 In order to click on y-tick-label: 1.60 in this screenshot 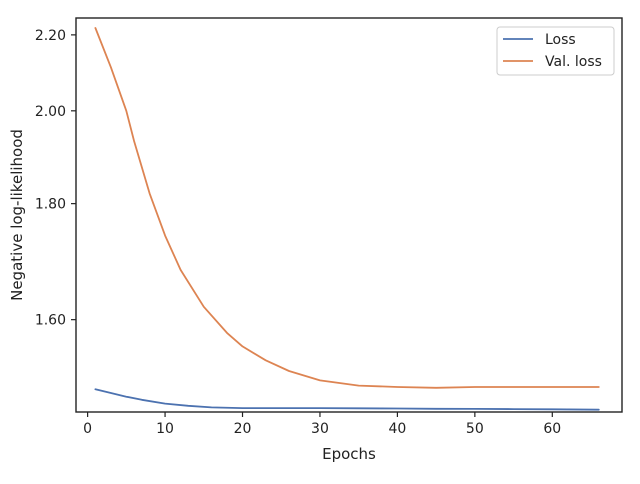, I will do `click(50, 321)`.